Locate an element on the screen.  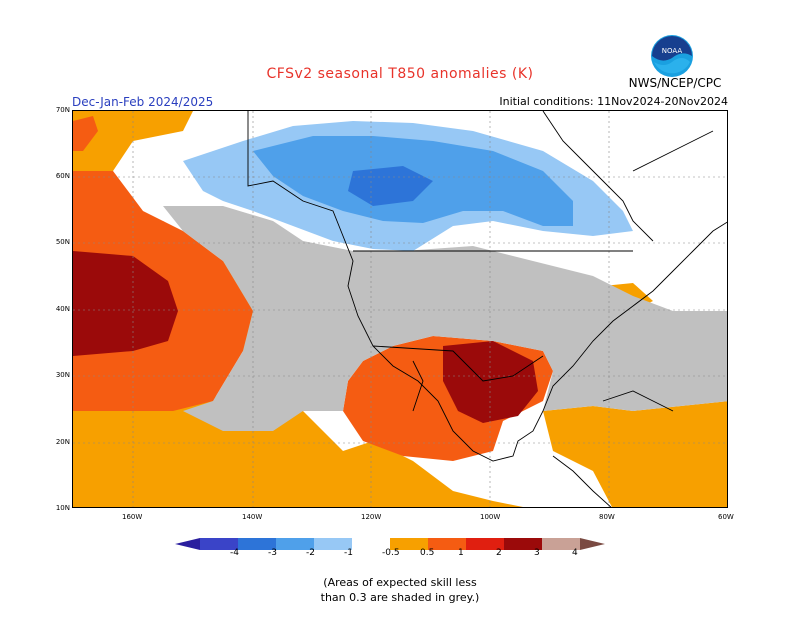
lon-label: 100W is located at coordinates (490, 517).